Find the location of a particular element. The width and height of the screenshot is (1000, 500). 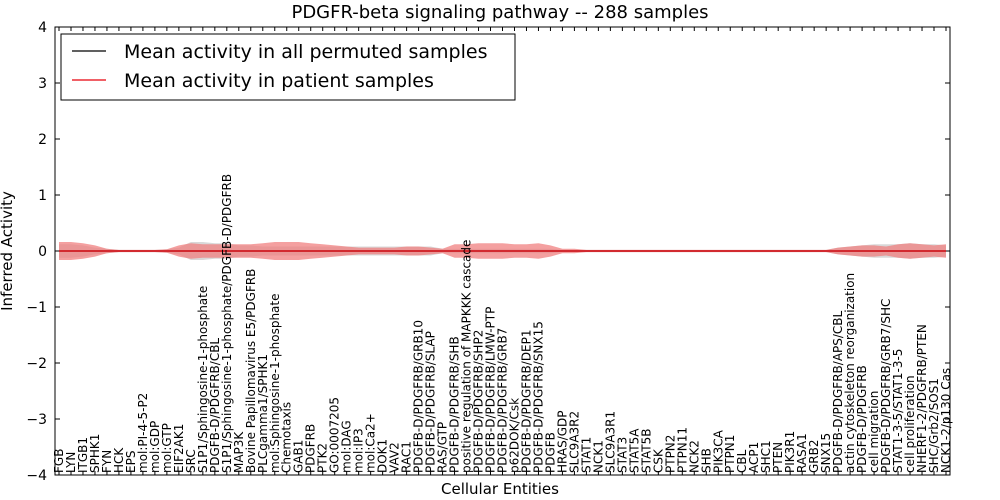

entity-label: SHC/Grb2/SOS1 is located at coordinates (934, 425).